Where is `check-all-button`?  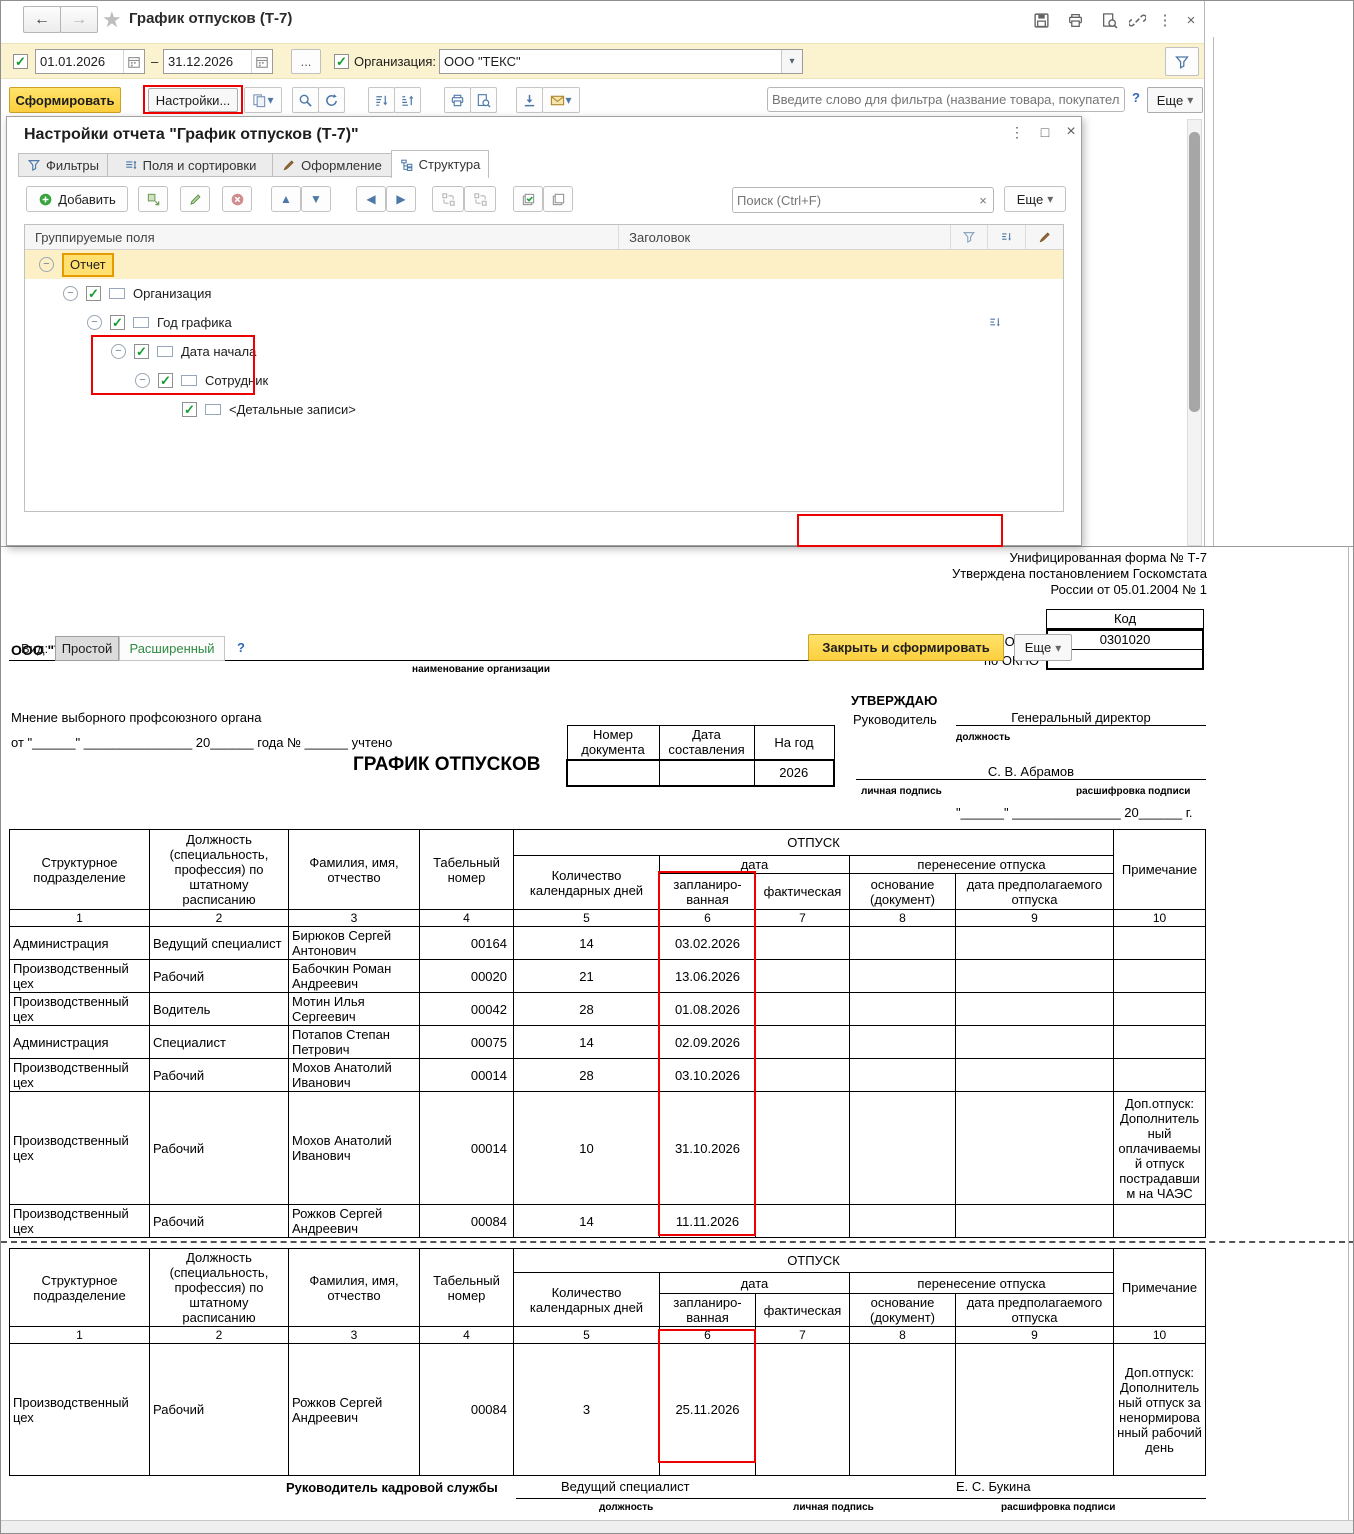 check-all-button is located at coordinates (528, 199).